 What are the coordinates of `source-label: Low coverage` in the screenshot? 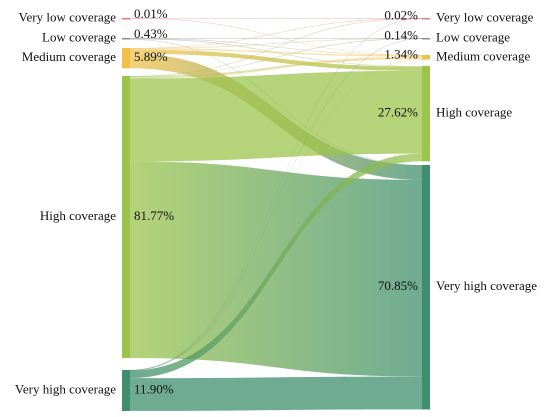 It's located at (79, 37).